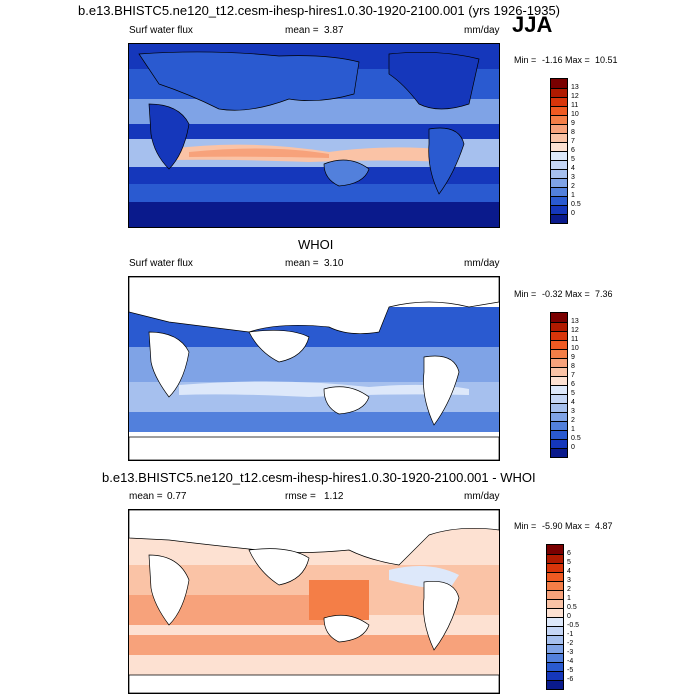 Image resolution: width=700 pixels, height=700 pixels. What do you see at coordinates (577, 526) in the screenshot?
I see `panel3-max-label: Max =` at bounding box center [577, 526].